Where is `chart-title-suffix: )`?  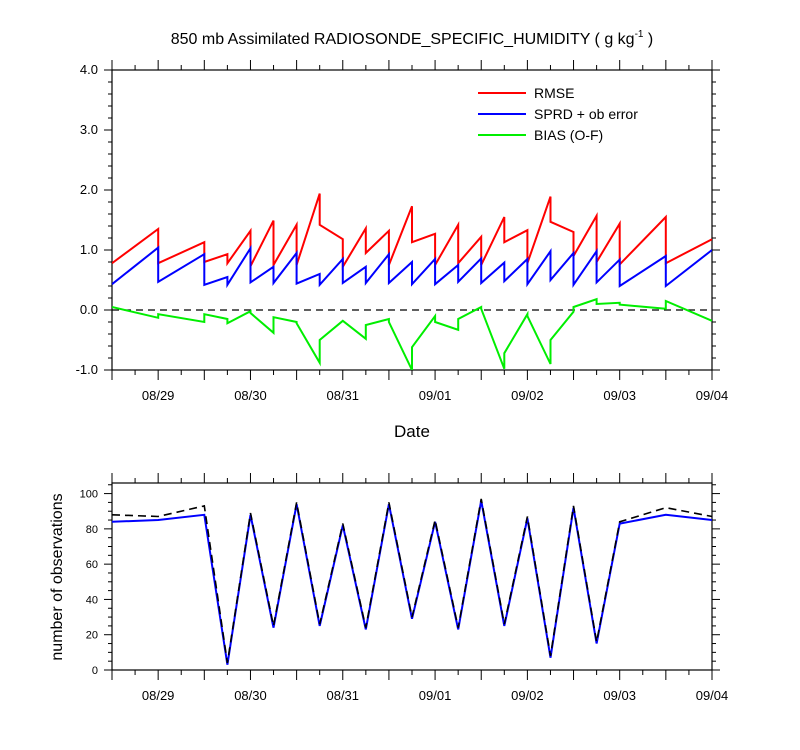
chart-title-suffix: ) is located at coordinates (648, 39).